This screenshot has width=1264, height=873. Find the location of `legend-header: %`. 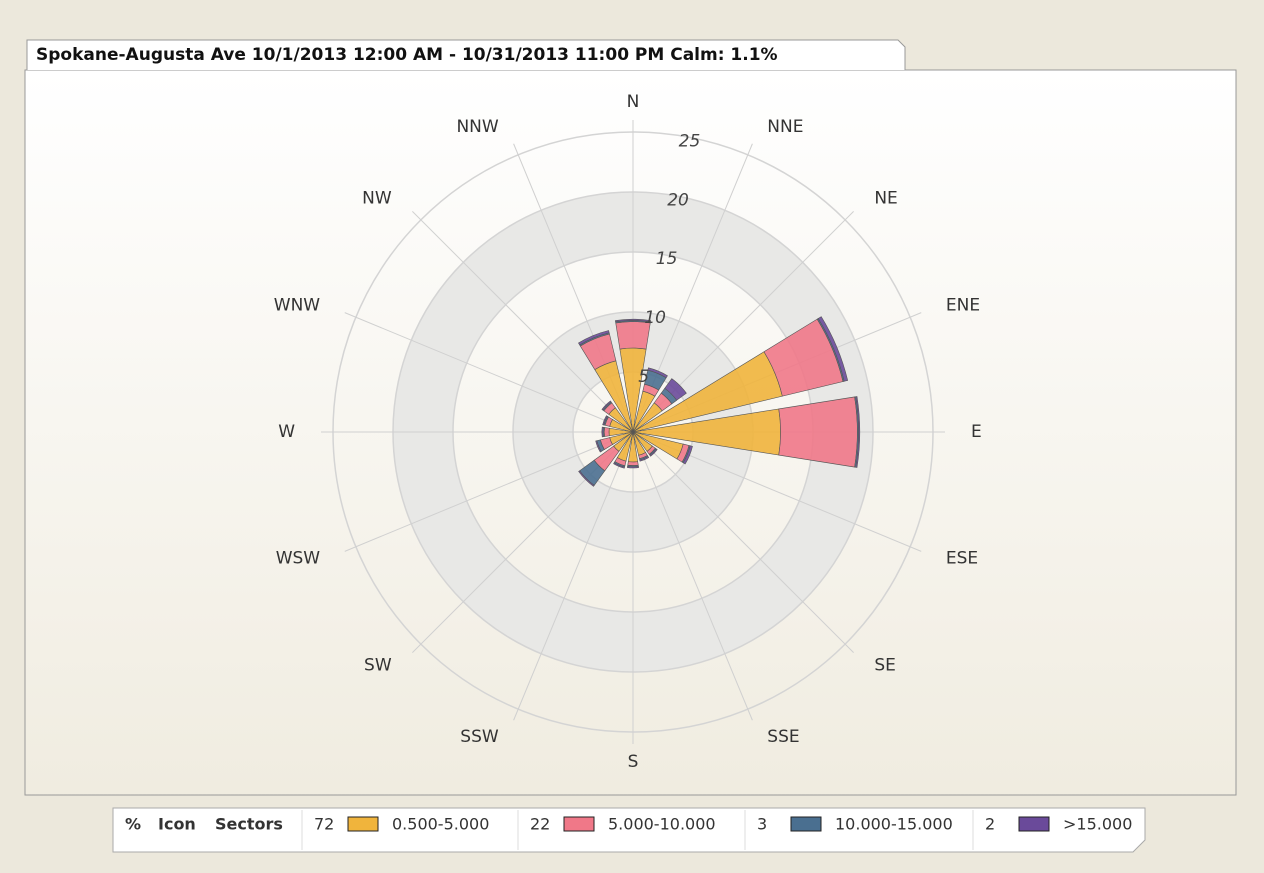

legend-header: % is located at coordinates (133, 824).